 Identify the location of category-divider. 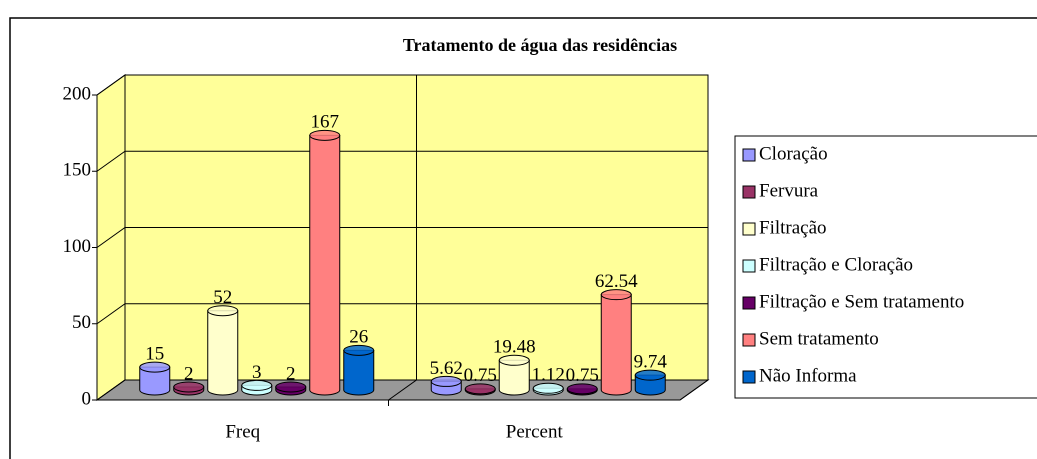
(402, 390).